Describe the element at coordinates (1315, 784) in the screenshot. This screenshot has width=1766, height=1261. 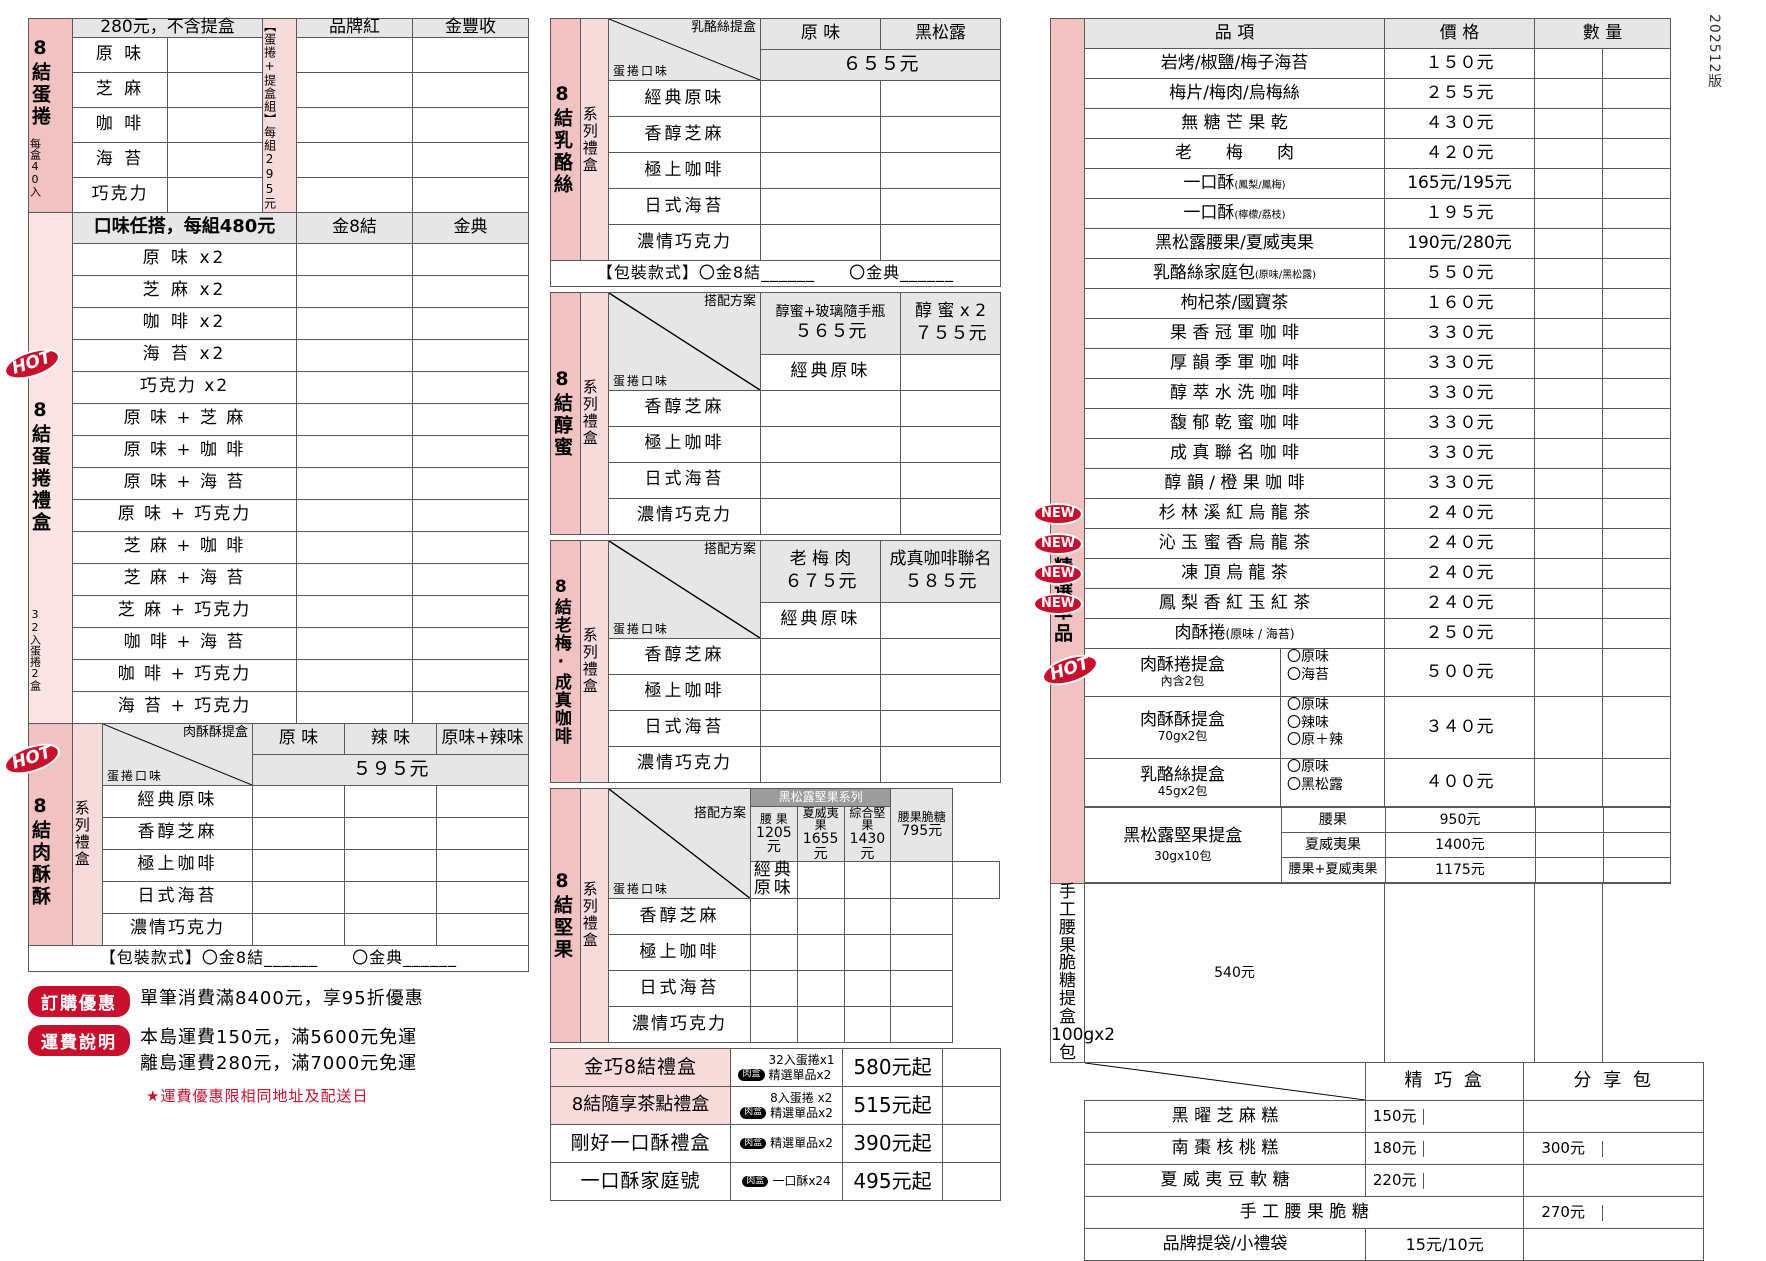
I see `option-2-1: 〇黑松露` at that location.